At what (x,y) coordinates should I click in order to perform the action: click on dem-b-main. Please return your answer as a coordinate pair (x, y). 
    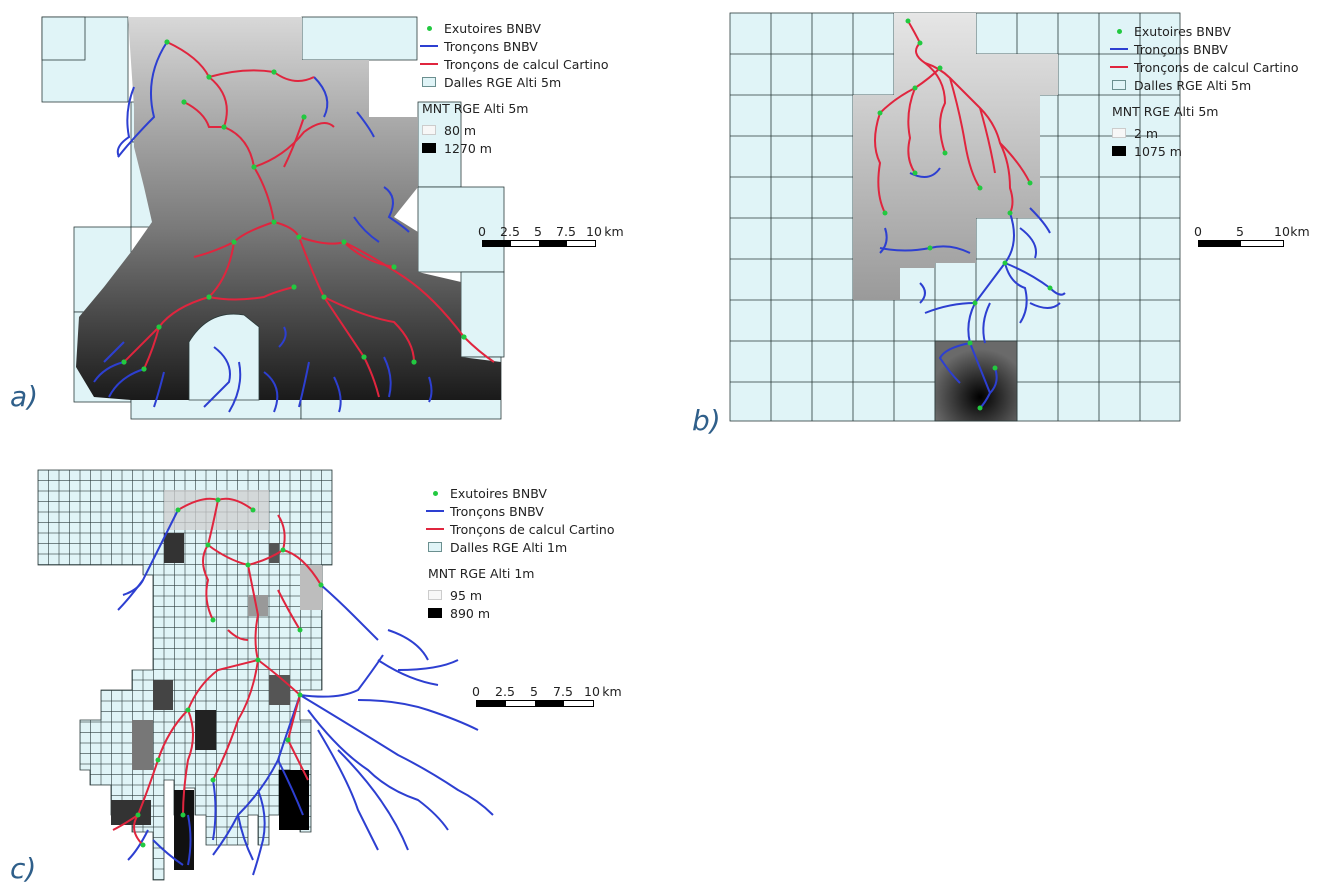
    Looking at the image, I should click on (955, 156).